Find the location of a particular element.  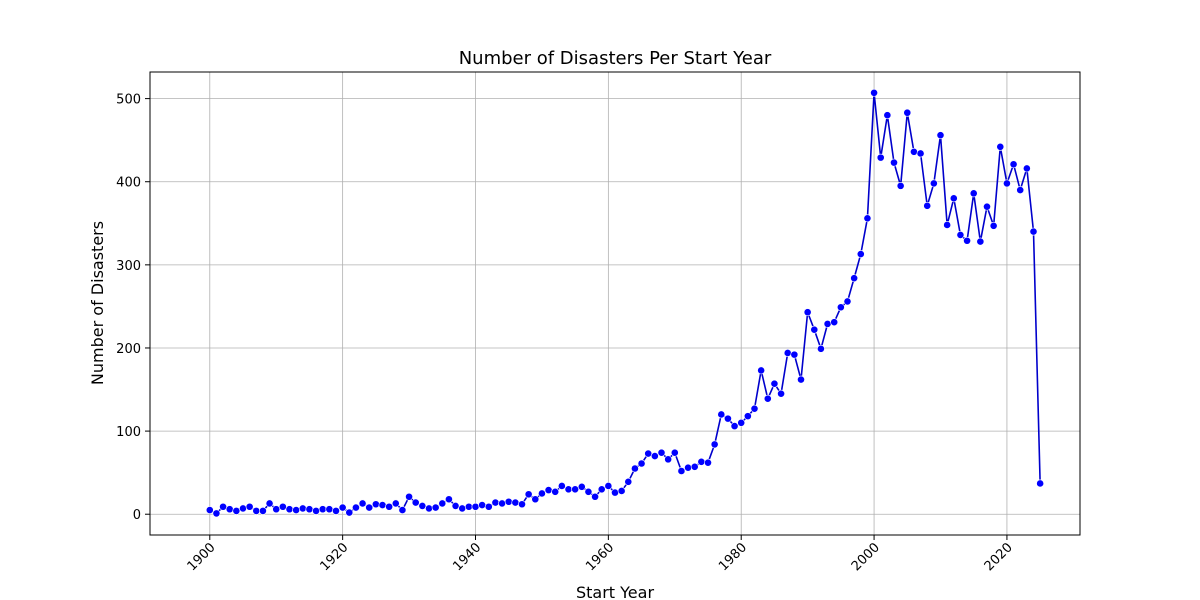

y-tick-label: 200 is located at coordinates (128, 349).